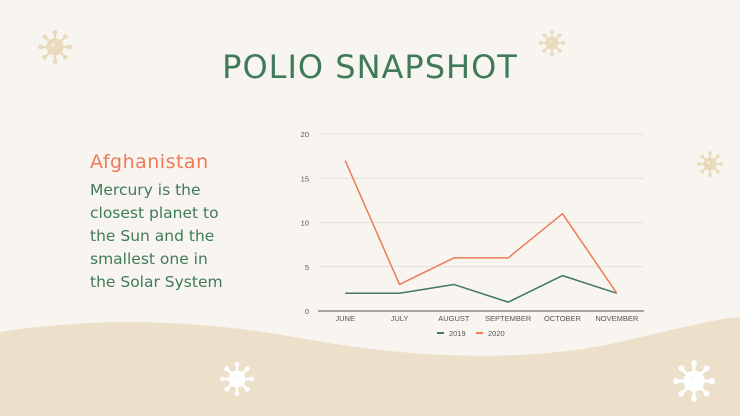  I want to click on x-tick-label: OCTOBER, so click(563, 318).